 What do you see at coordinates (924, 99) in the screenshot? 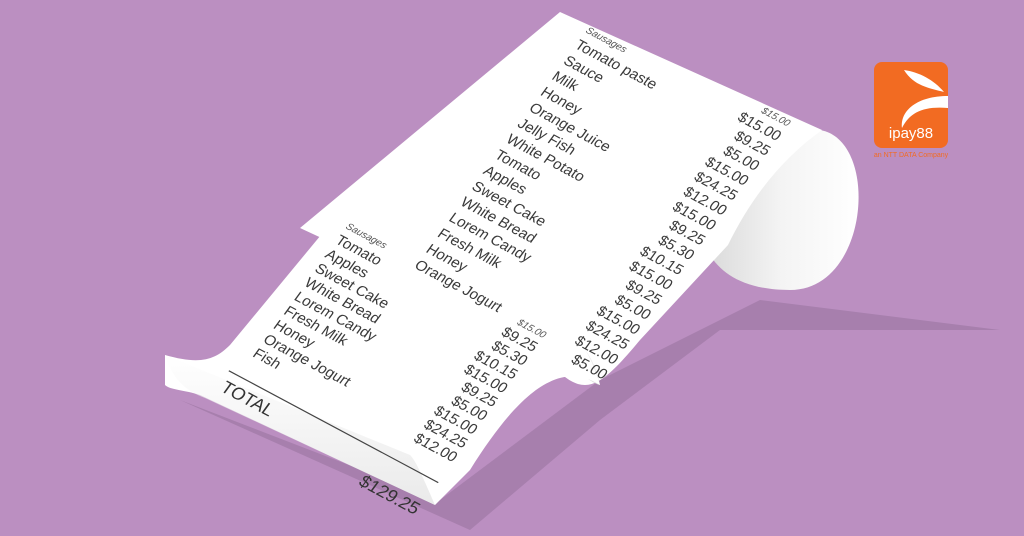
I see `logo-swoosh-icon` at bounding box center [924, 99].